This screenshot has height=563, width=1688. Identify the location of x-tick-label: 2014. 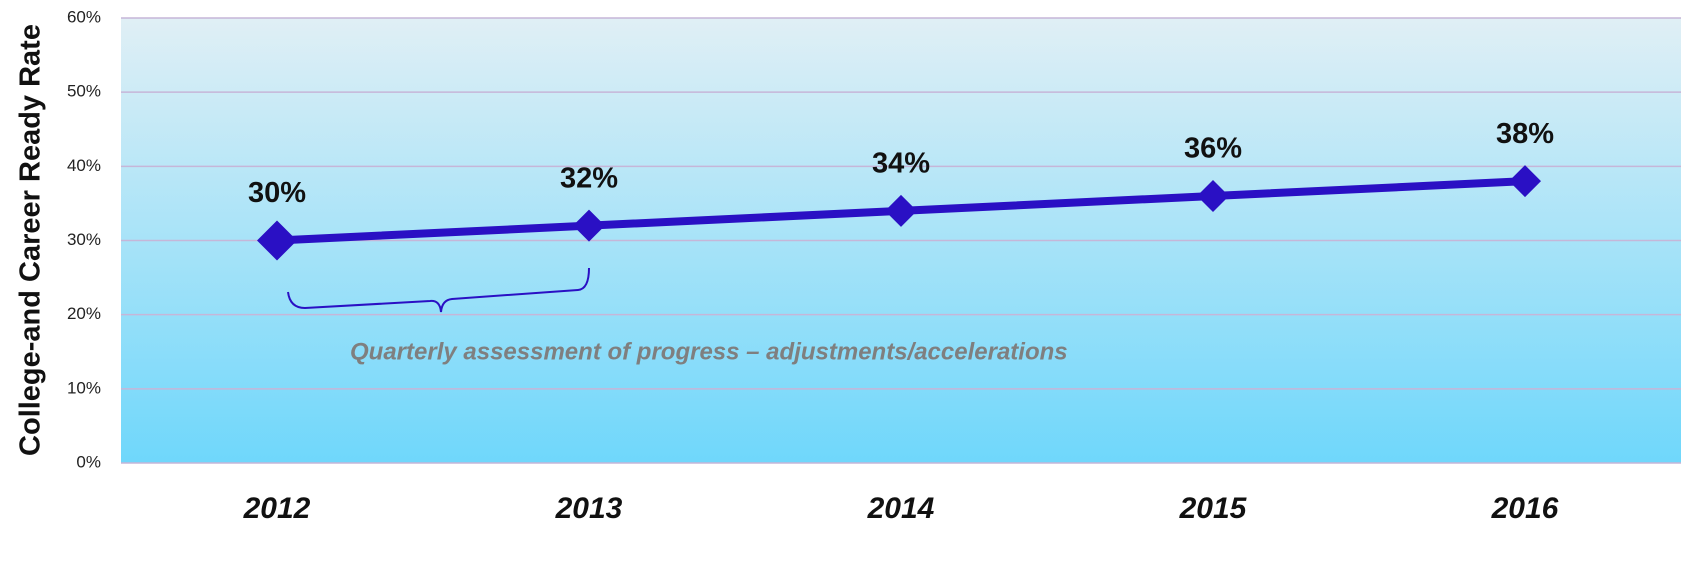
(901, 508).